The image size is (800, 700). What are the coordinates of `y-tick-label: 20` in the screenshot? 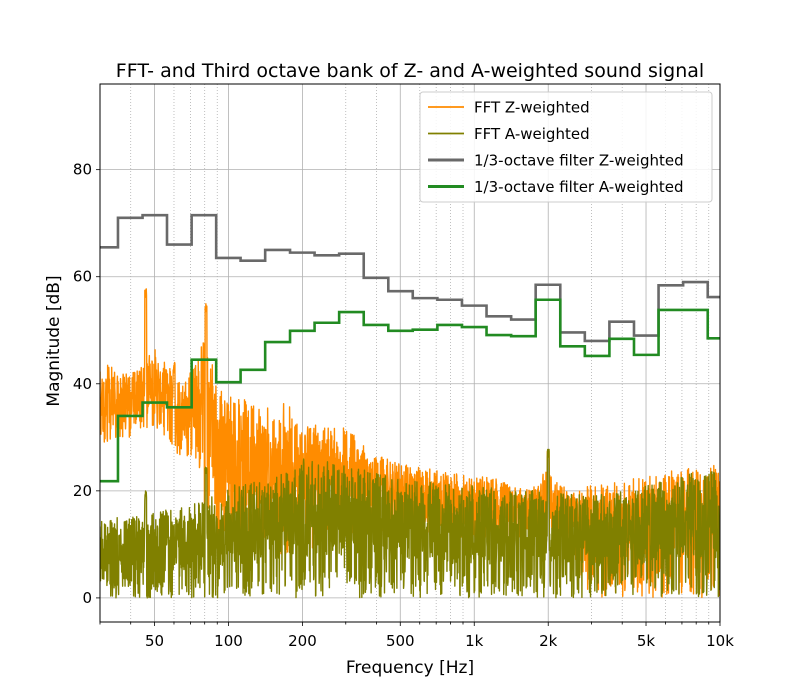 It's located at (82, 491).